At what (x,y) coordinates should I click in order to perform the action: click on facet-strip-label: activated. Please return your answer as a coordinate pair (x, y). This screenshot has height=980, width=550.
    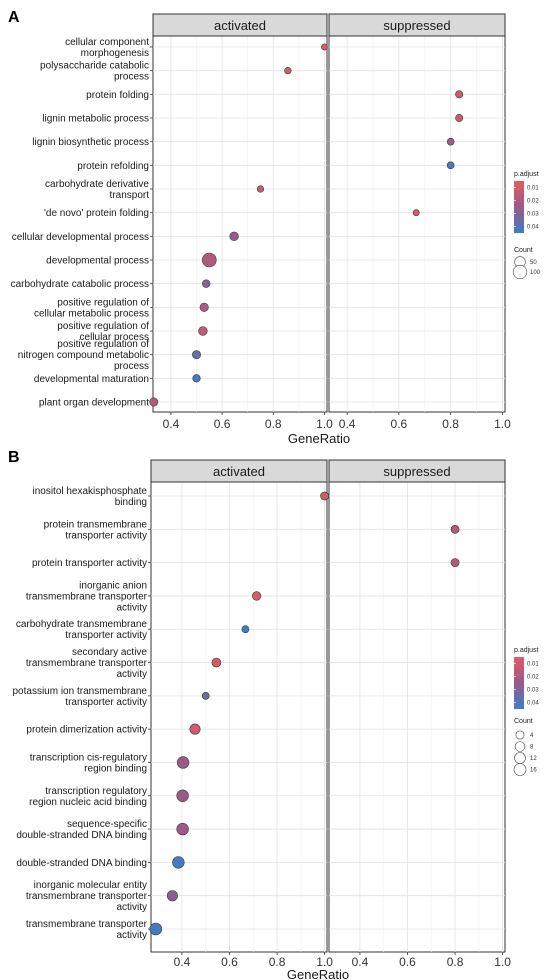
    Looking at the image, I should click on (239, 471).